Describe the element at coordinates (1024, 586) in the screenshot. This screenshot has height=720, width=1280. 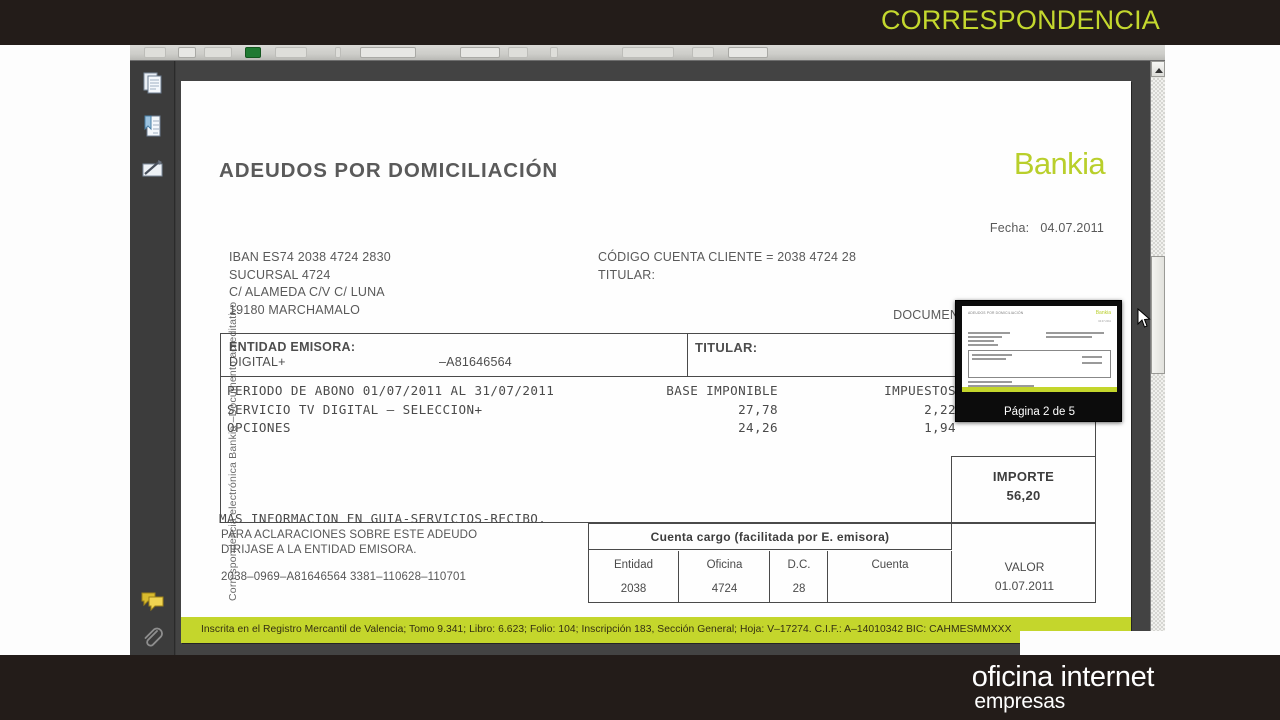
I see `valor-value: 01.07.2011` at that location.